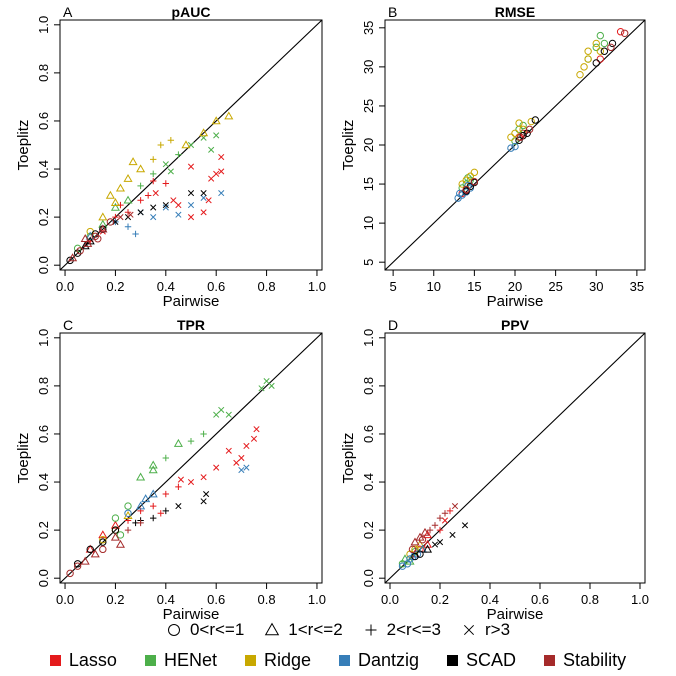 The height and width of the screenshot is (676, 676). I want to click on color-legend-label: Ridge, so click(287, 659).